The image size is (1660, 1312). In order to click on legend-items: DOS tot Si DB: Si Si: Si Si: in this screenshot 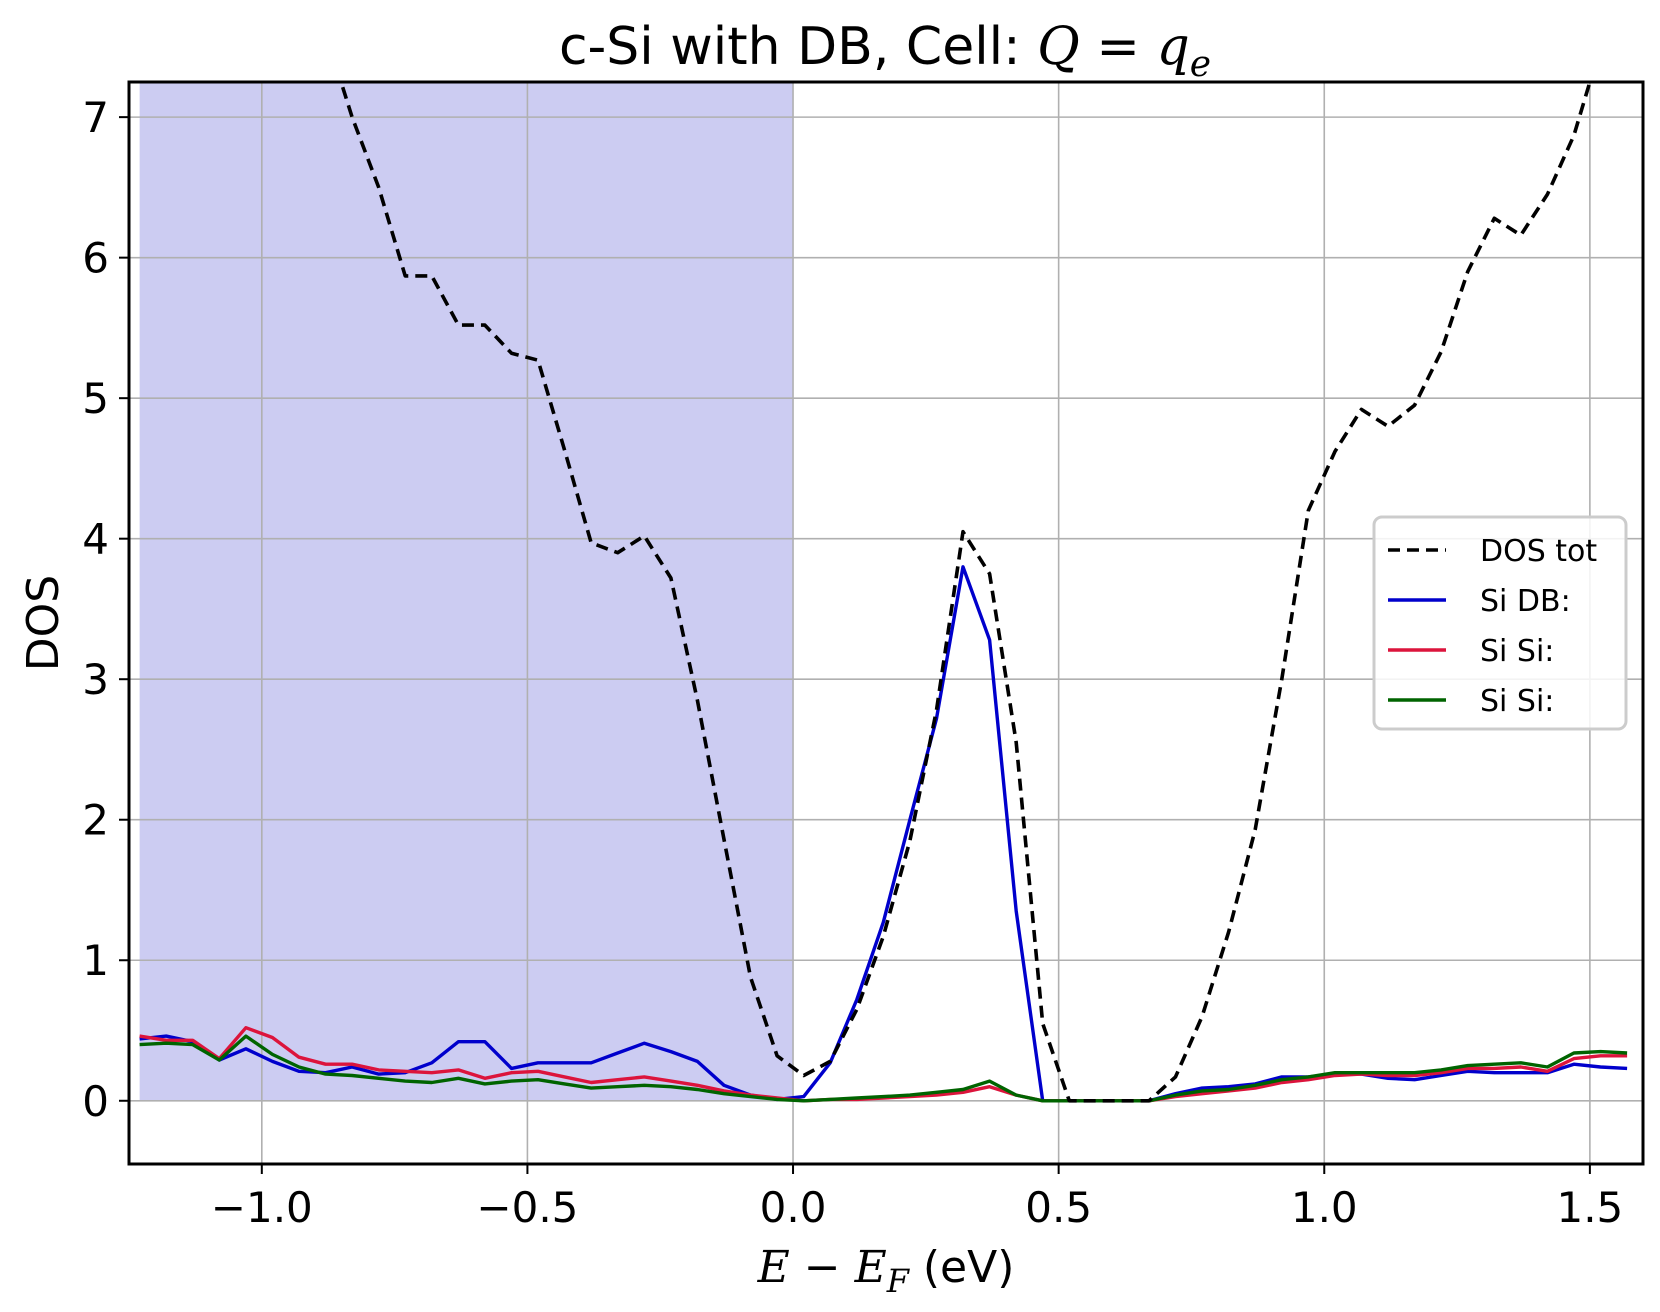, I will do `click(1492, 626)`.